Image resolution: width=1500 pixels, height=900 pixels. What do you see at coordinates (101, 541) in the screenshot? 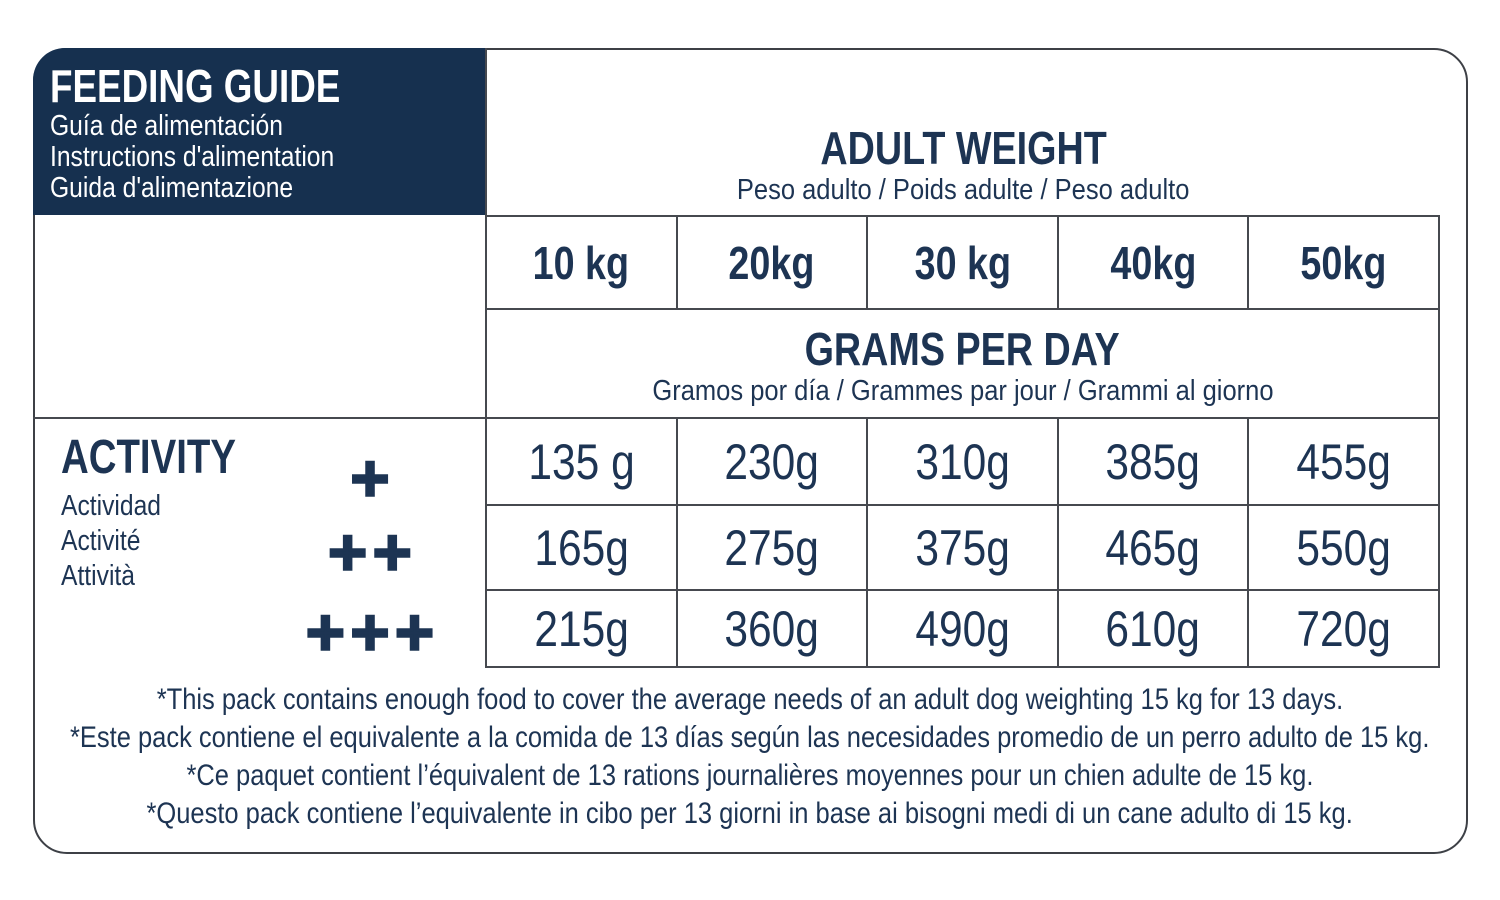
I see `activity-subtitle-fr: Activité` at bounding box center [101, 541].